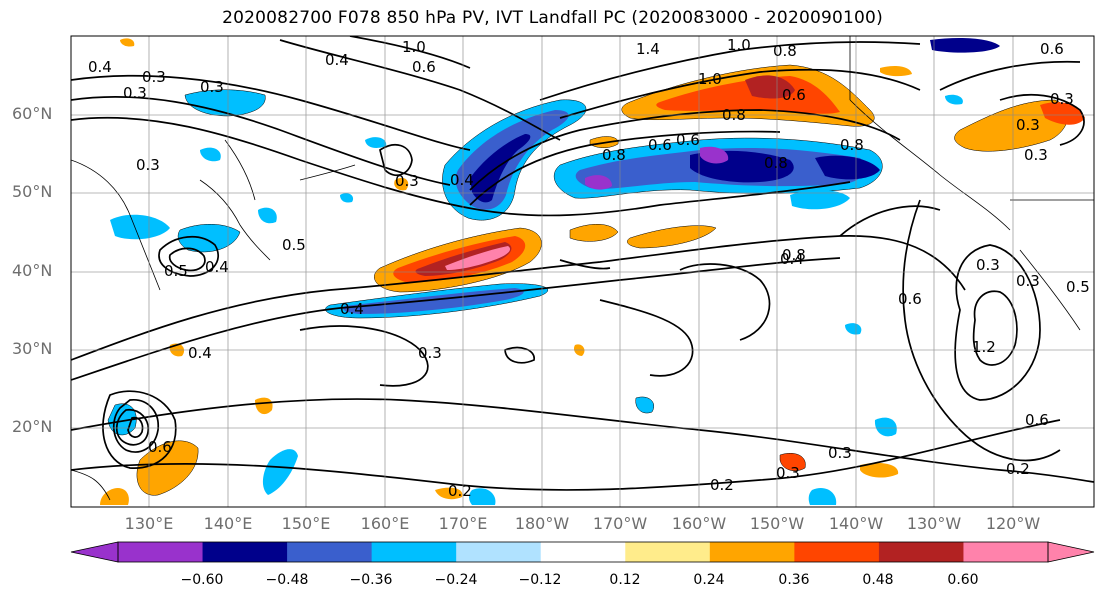 The width and height of the screenshot is (1105, 601). What do you see at coordinates (306, 523) in the screenshot?
I see `lon-label: 150°E` at bounding box center [306, 523].